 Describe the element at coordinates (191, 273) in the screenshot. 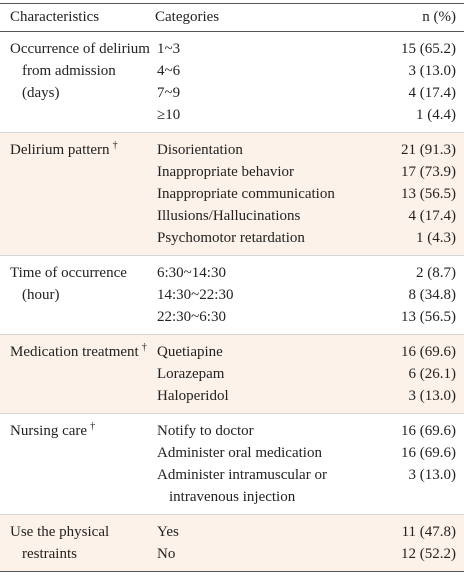

I see `category-cell: 6:30~14:30` at that location.